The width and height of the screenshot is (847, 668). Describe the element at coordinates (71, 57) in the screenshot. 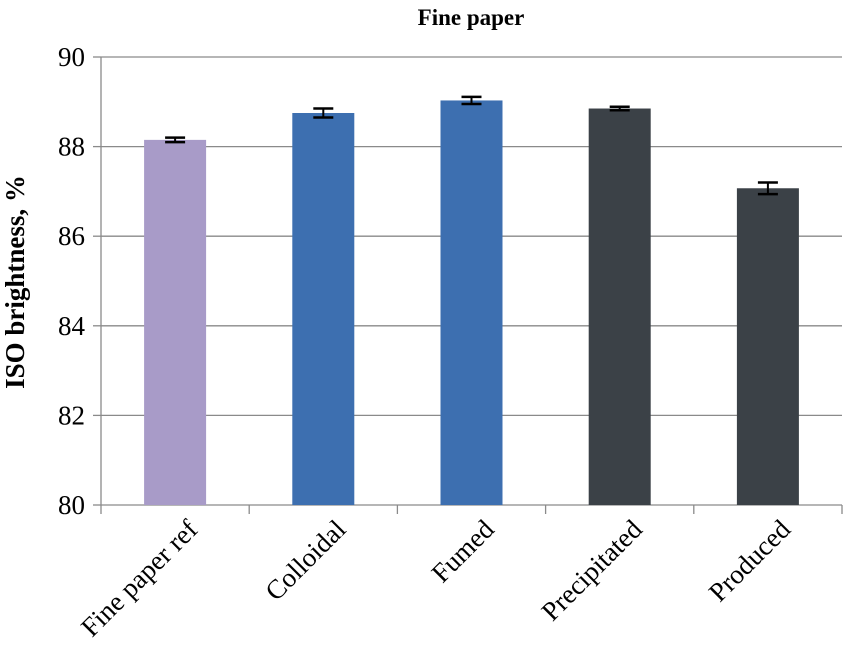

I see `y-tick-label: 90` at that location.